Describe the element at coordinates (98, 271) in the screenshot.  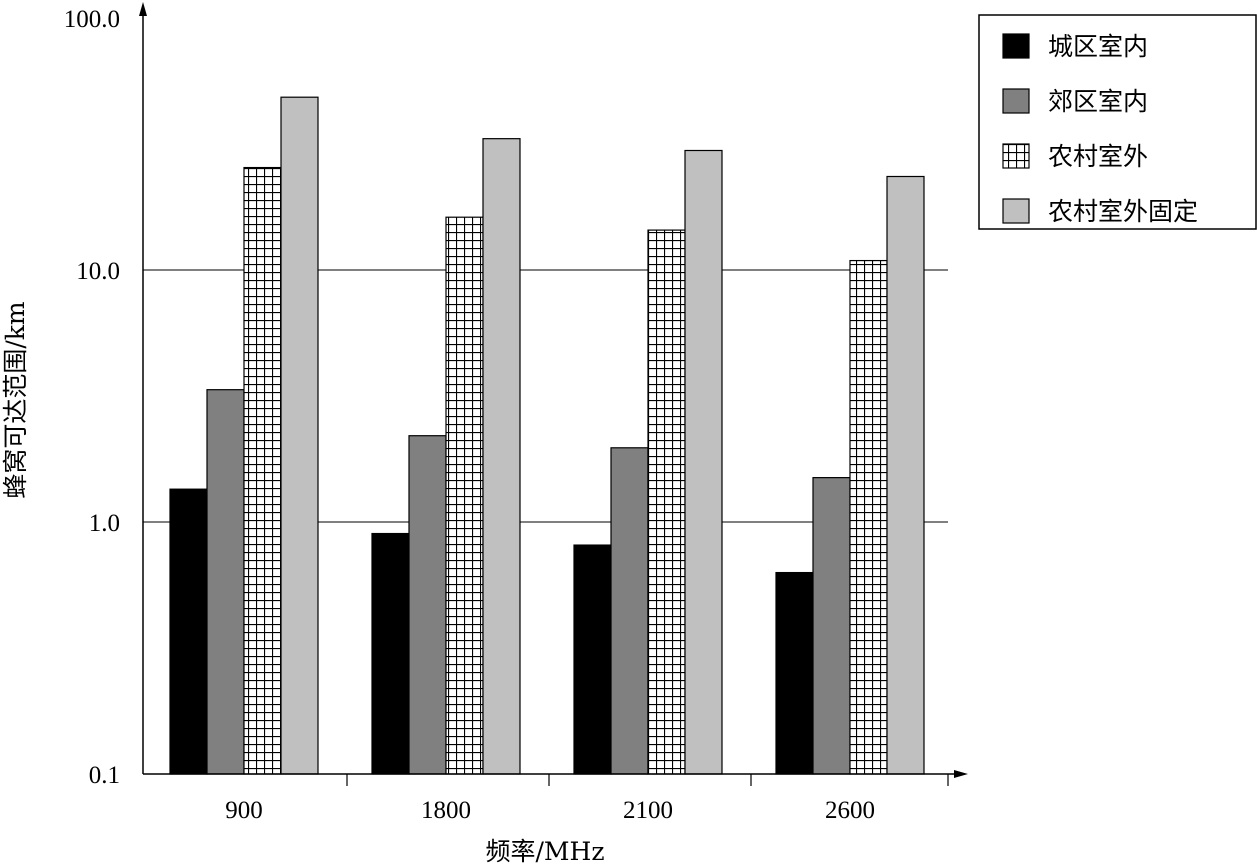
I see `y-tick-label: 10.0` at that location.